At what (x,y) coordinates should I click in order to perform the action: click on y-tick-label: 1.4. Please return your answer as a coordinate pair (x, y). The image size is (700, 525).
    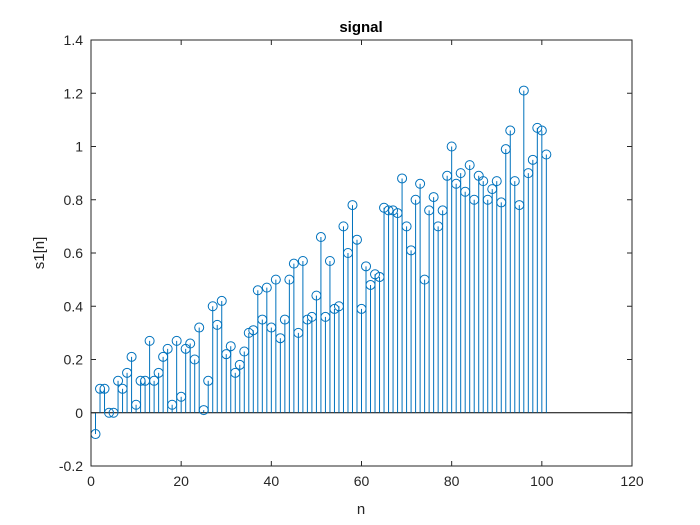
    Looking at the image, I should click on (74, 40).